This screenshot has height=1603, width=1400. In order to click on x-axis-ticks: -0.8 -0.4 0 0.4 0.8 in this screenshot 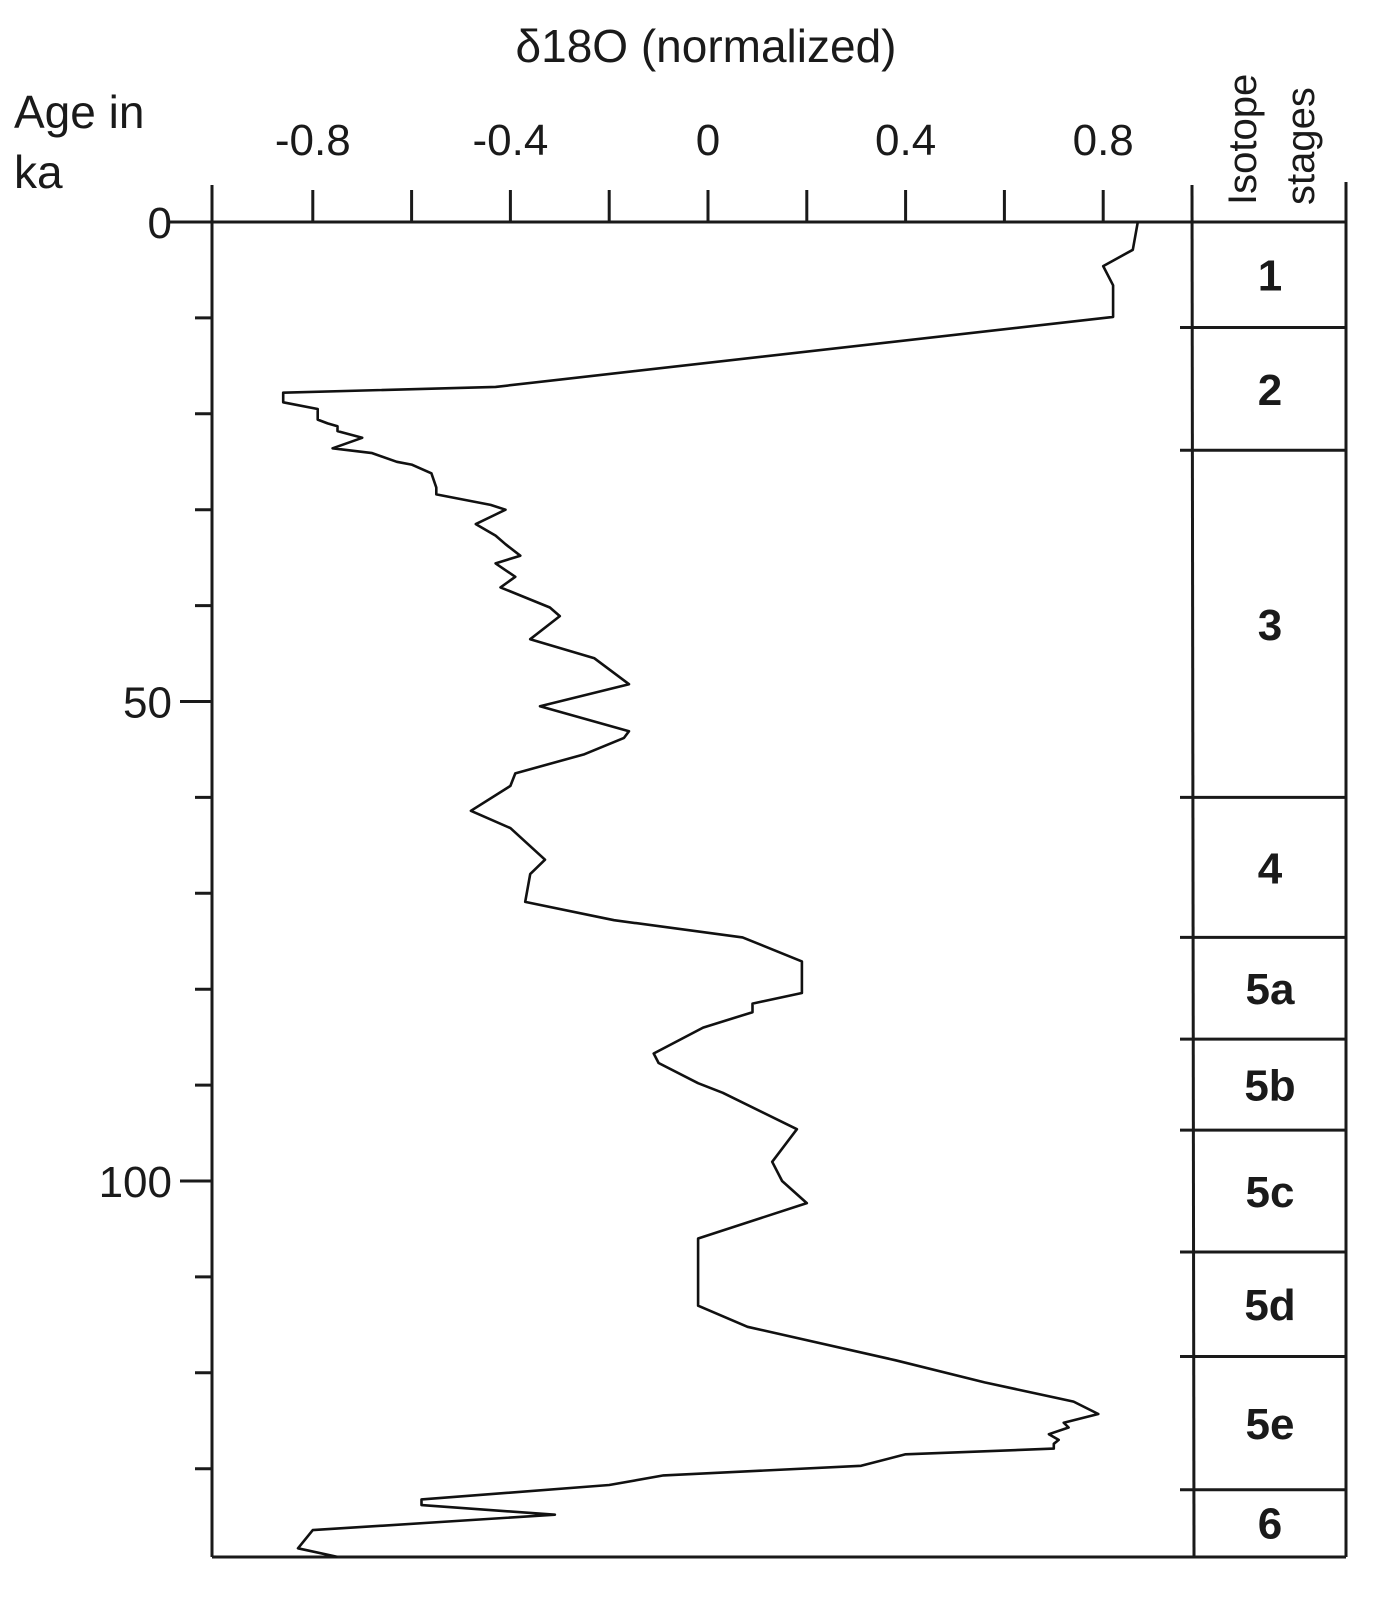, I will do `click(704, 169)`.